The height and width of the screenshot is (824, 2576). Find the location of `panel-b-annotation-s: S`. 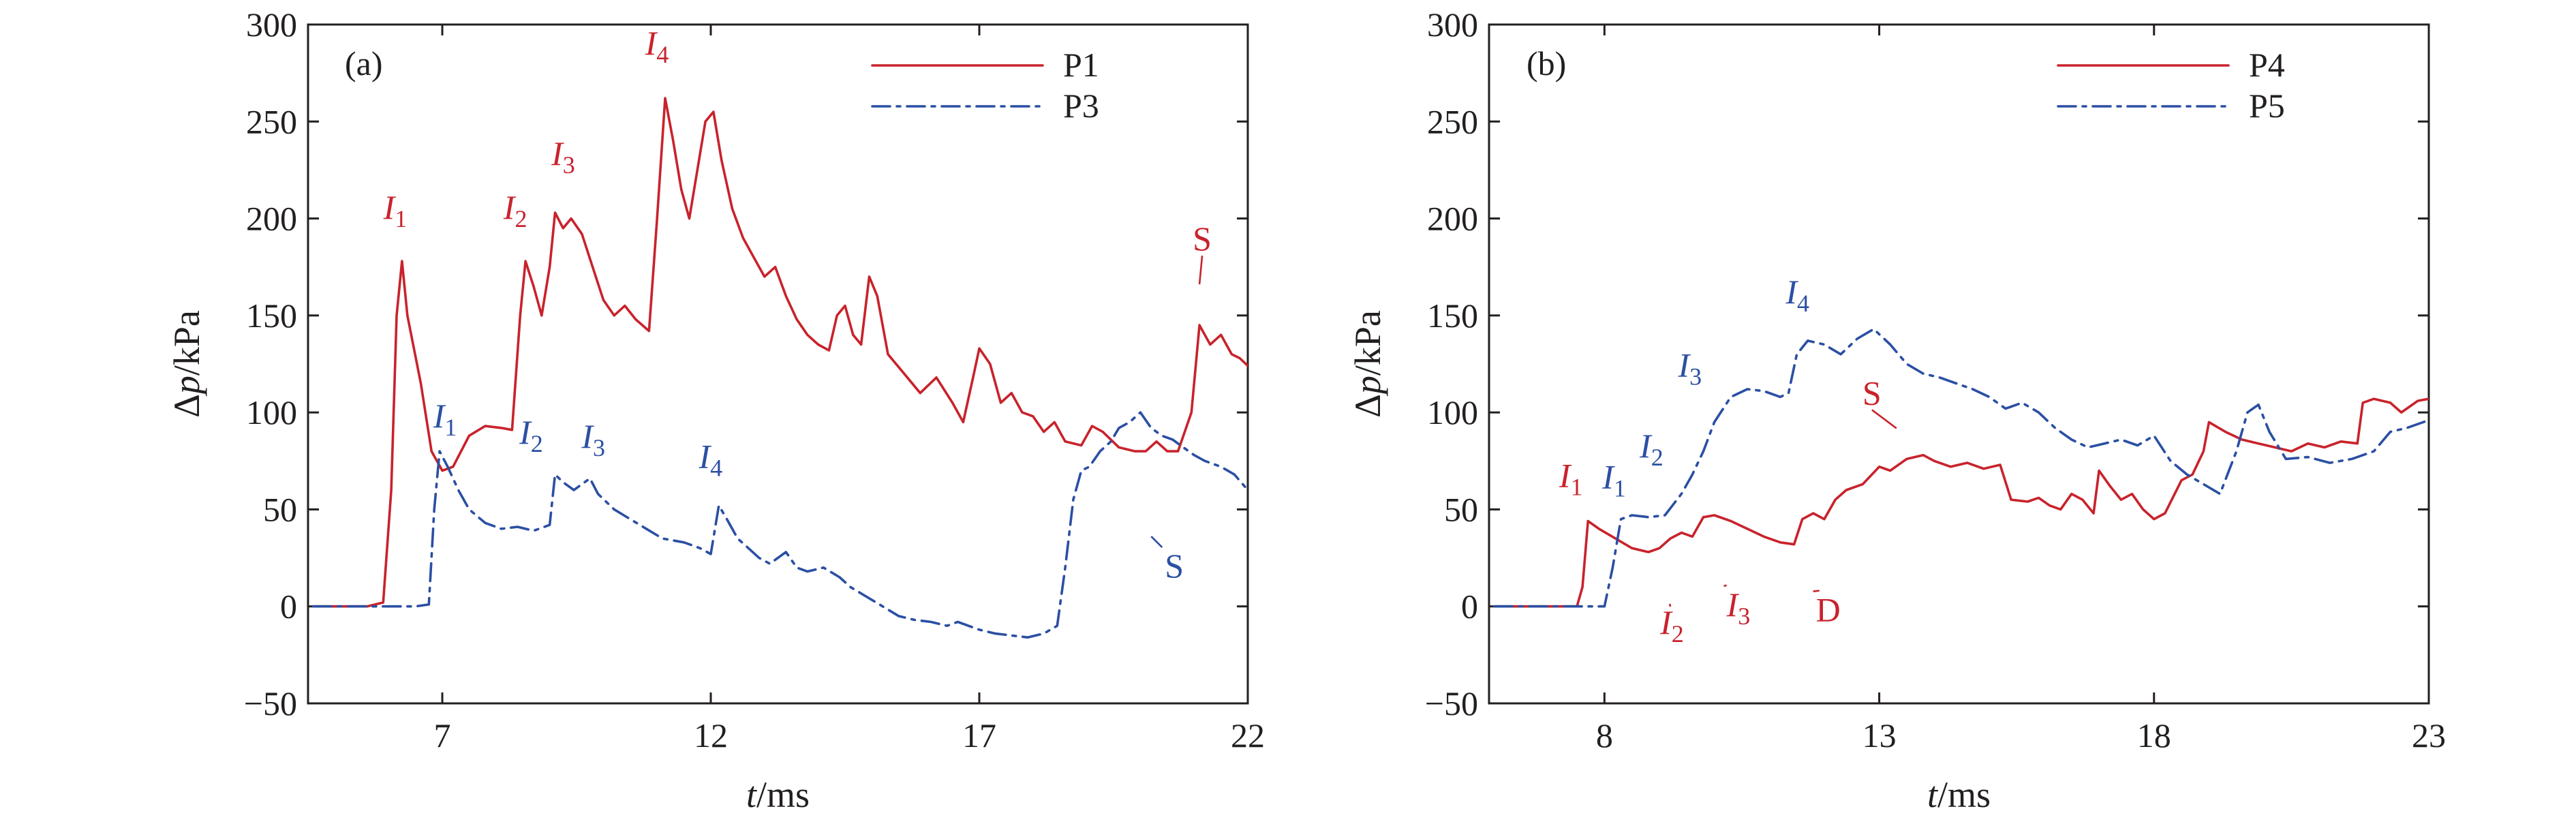

panel-b-annotation-s: S is located at coordinates (1872, 392).